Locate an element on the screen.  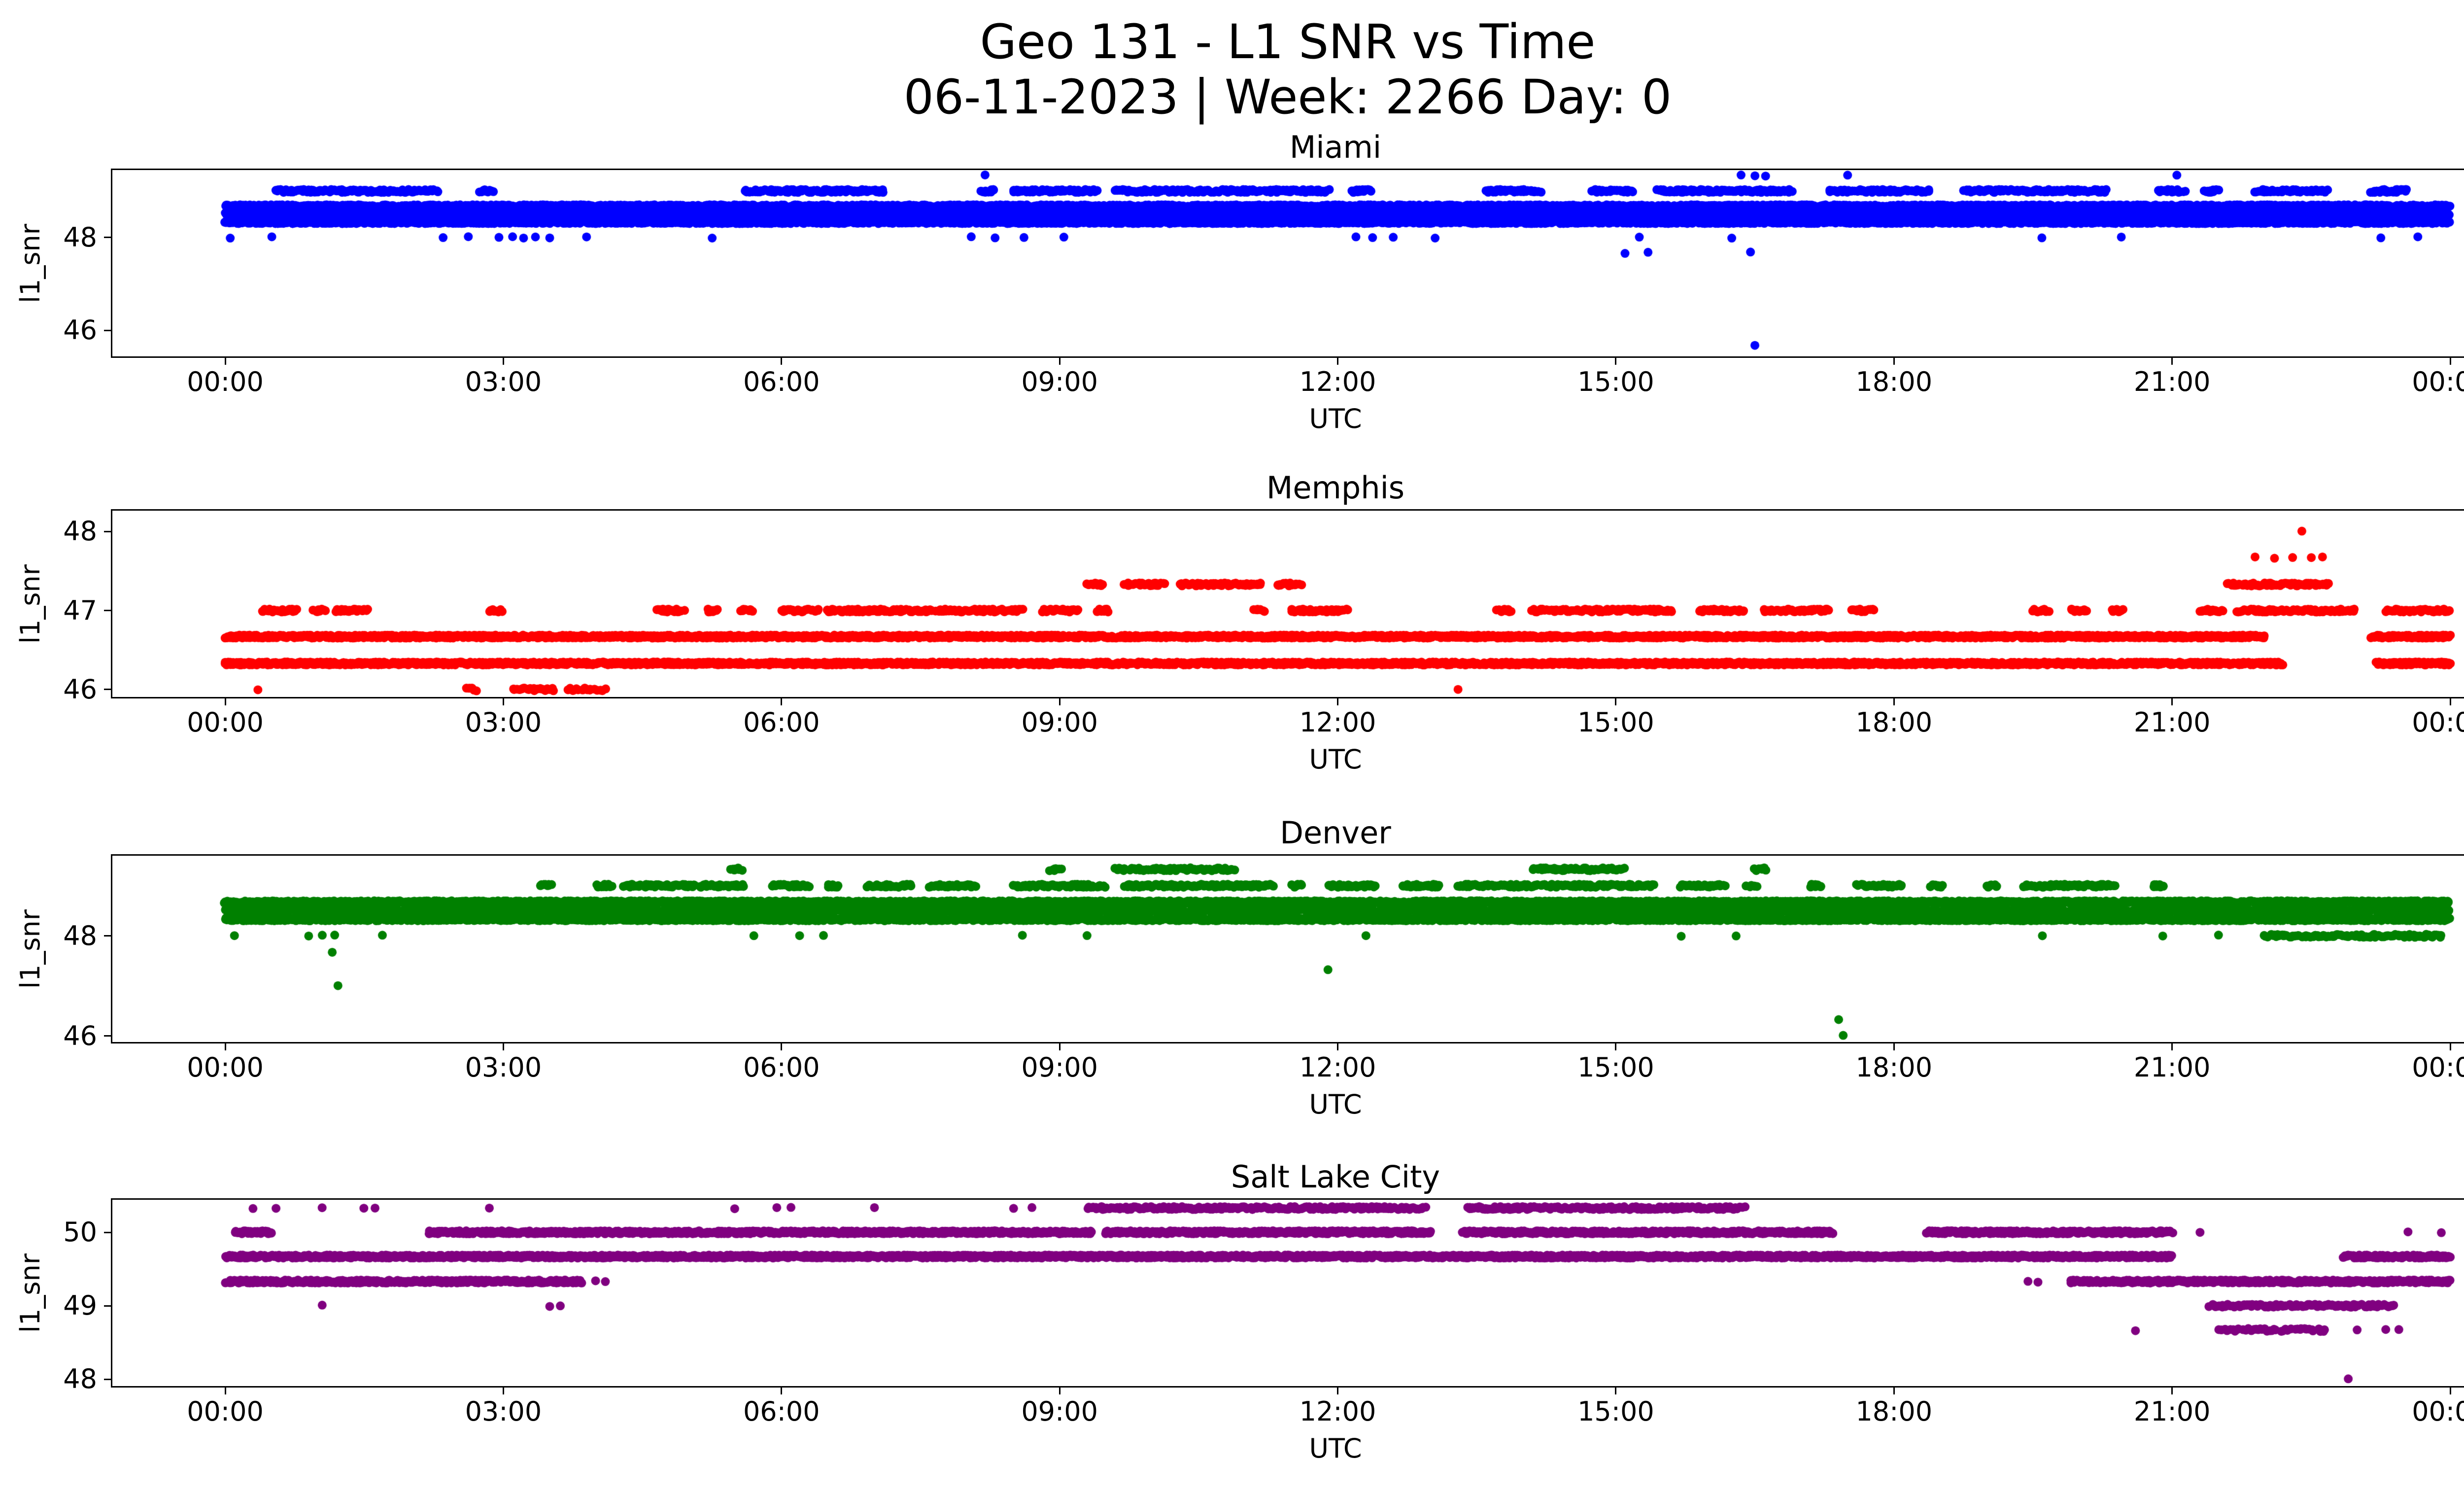
subplot-title-salt-lake-city: Salt Lake City is located at coordinates (1335, 1177).